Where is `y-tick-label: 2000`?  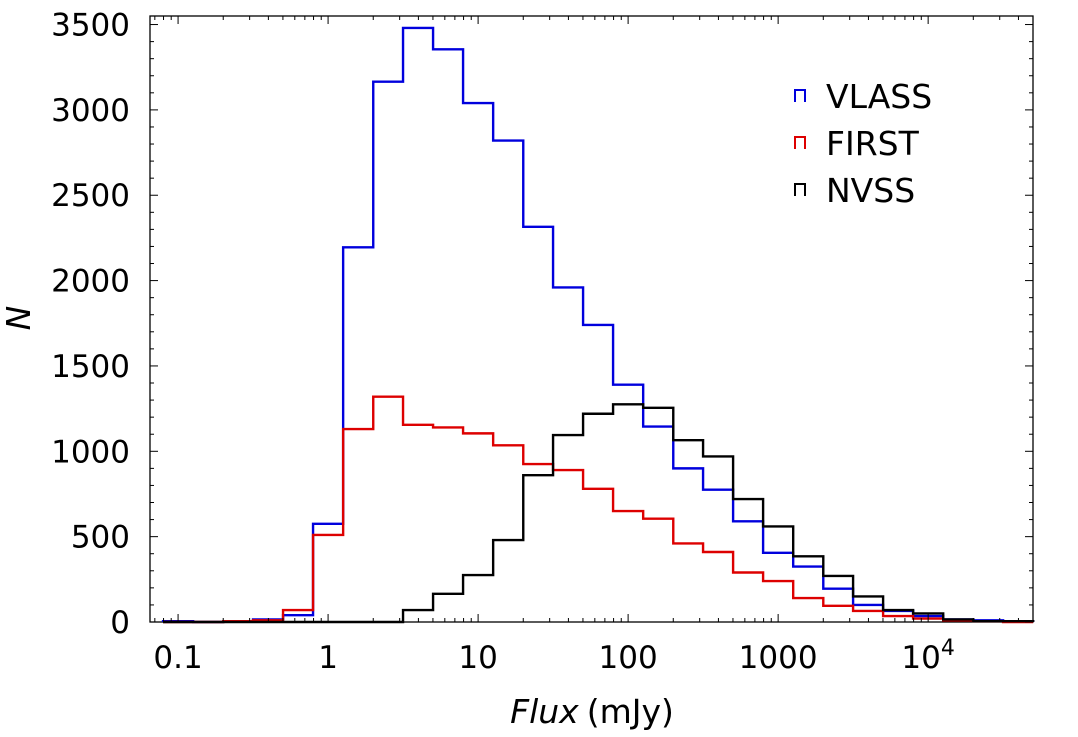
y-tick-label: 2000 is located at coordinates (90, 282).